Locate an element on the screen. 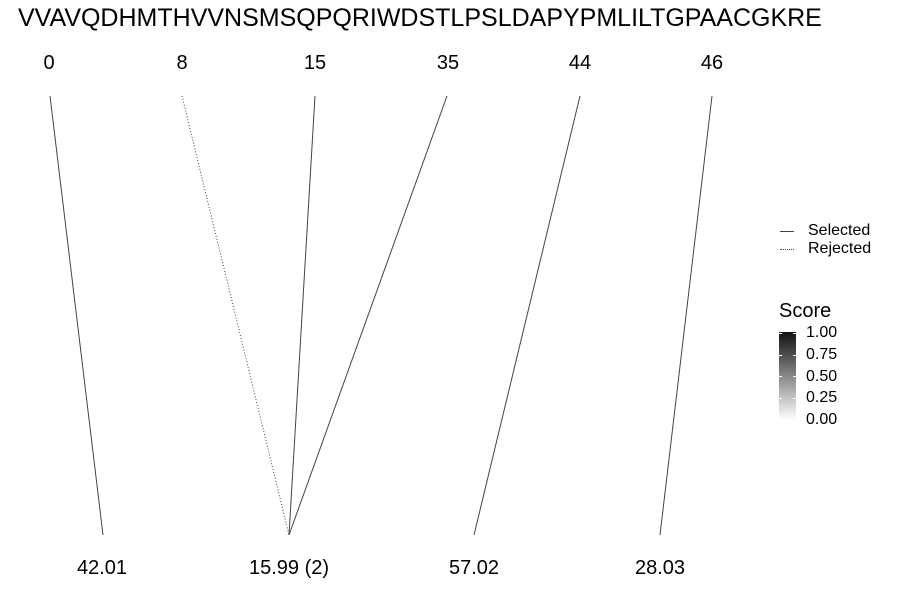  position-label: 46 is located at coordinates (712, 63).